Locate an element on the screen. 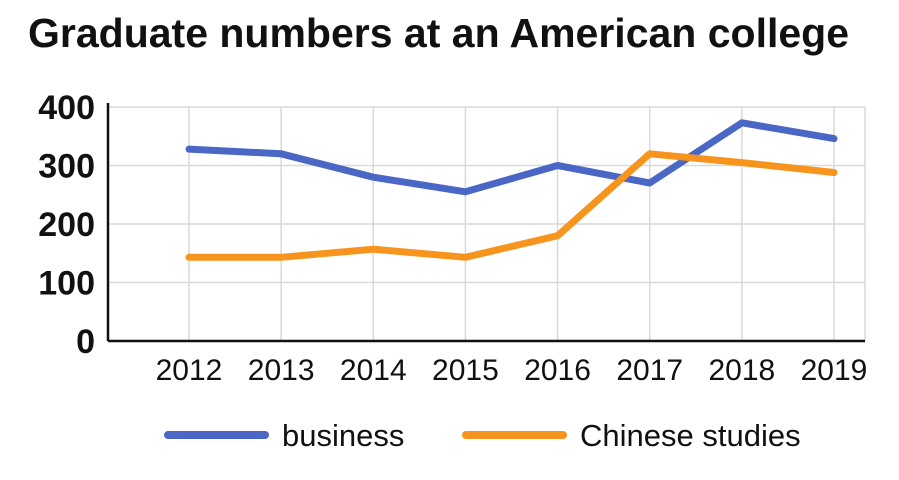 The height and width of the screenshot is (480, 899). x-tick-label: 2017 is located at coordinates (649, 370).